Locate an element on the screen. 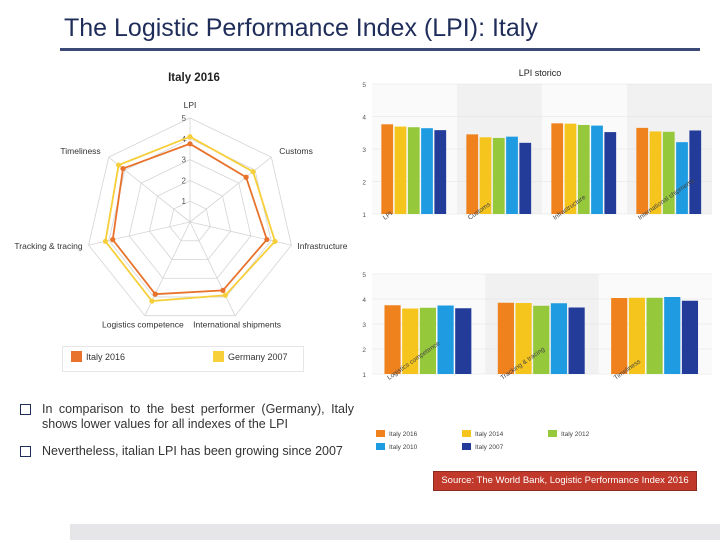 Image resolution: width=720 pixels, height=540 pixels. radar-axis-label: Infrastructure is located at coordinates (322, 246).